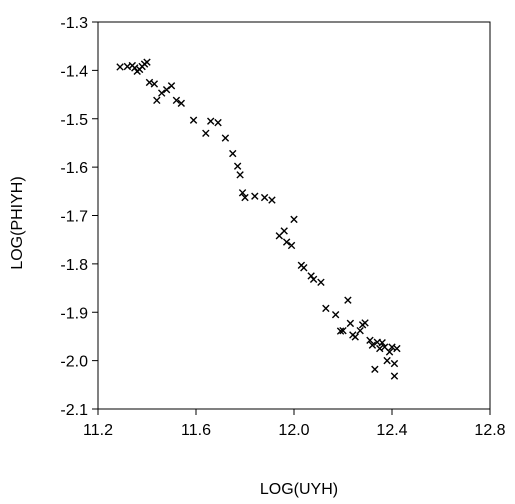 The height and width of the screenshot is (504, 515). Describe the element at coordinates (74, 217) in the screenshot. I see `y-tick-label: -1.7` at that location.